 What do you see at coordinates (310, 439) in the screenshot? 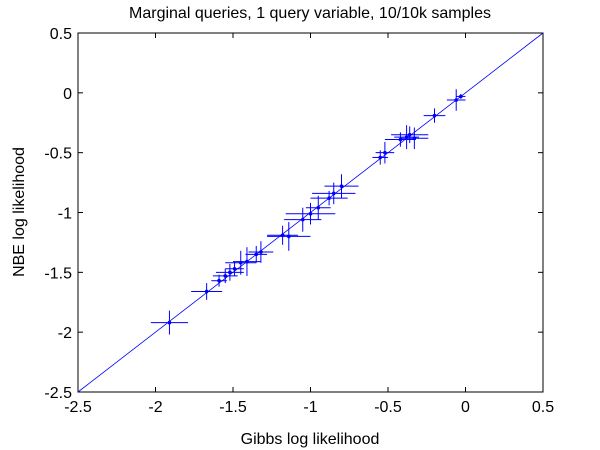
I see `x-axis-label: Gibbs log likelihood` at bounding box center [310, 439].